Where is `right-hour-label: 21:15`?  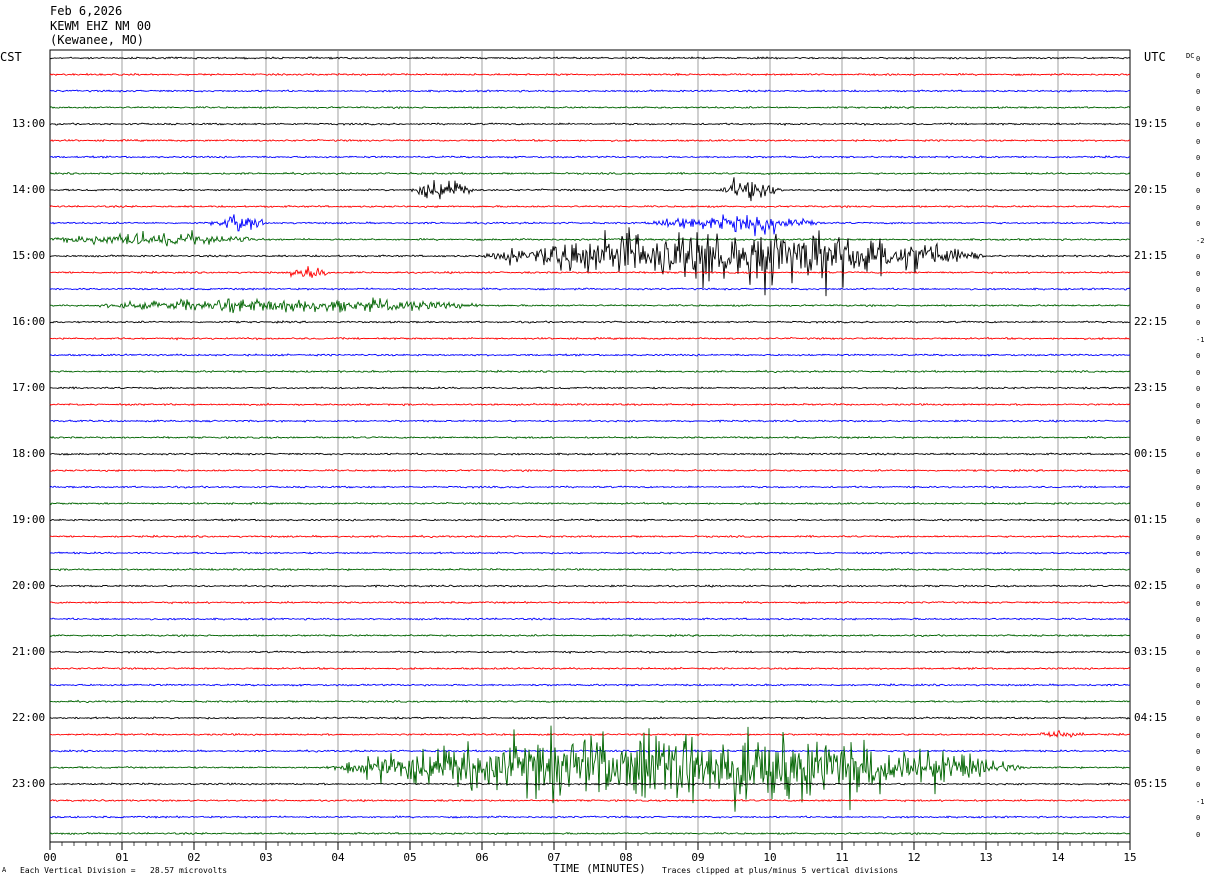 right-hour-label: 21:15 is located at coordinates (1151, 255).